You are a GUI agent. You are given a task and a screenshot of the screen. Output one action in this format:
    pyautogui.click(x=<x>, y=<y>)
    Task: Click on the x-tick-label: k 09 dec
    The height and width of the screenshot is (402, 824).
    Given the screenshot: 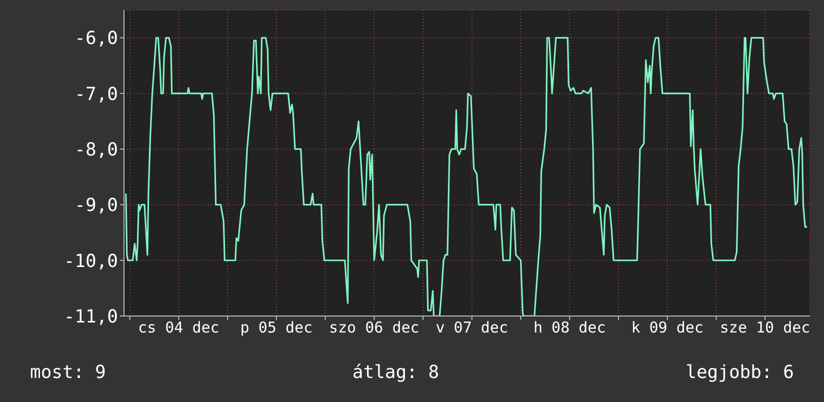 What is the action you would take?
    pyautogui.click(x=667, y=327)
    